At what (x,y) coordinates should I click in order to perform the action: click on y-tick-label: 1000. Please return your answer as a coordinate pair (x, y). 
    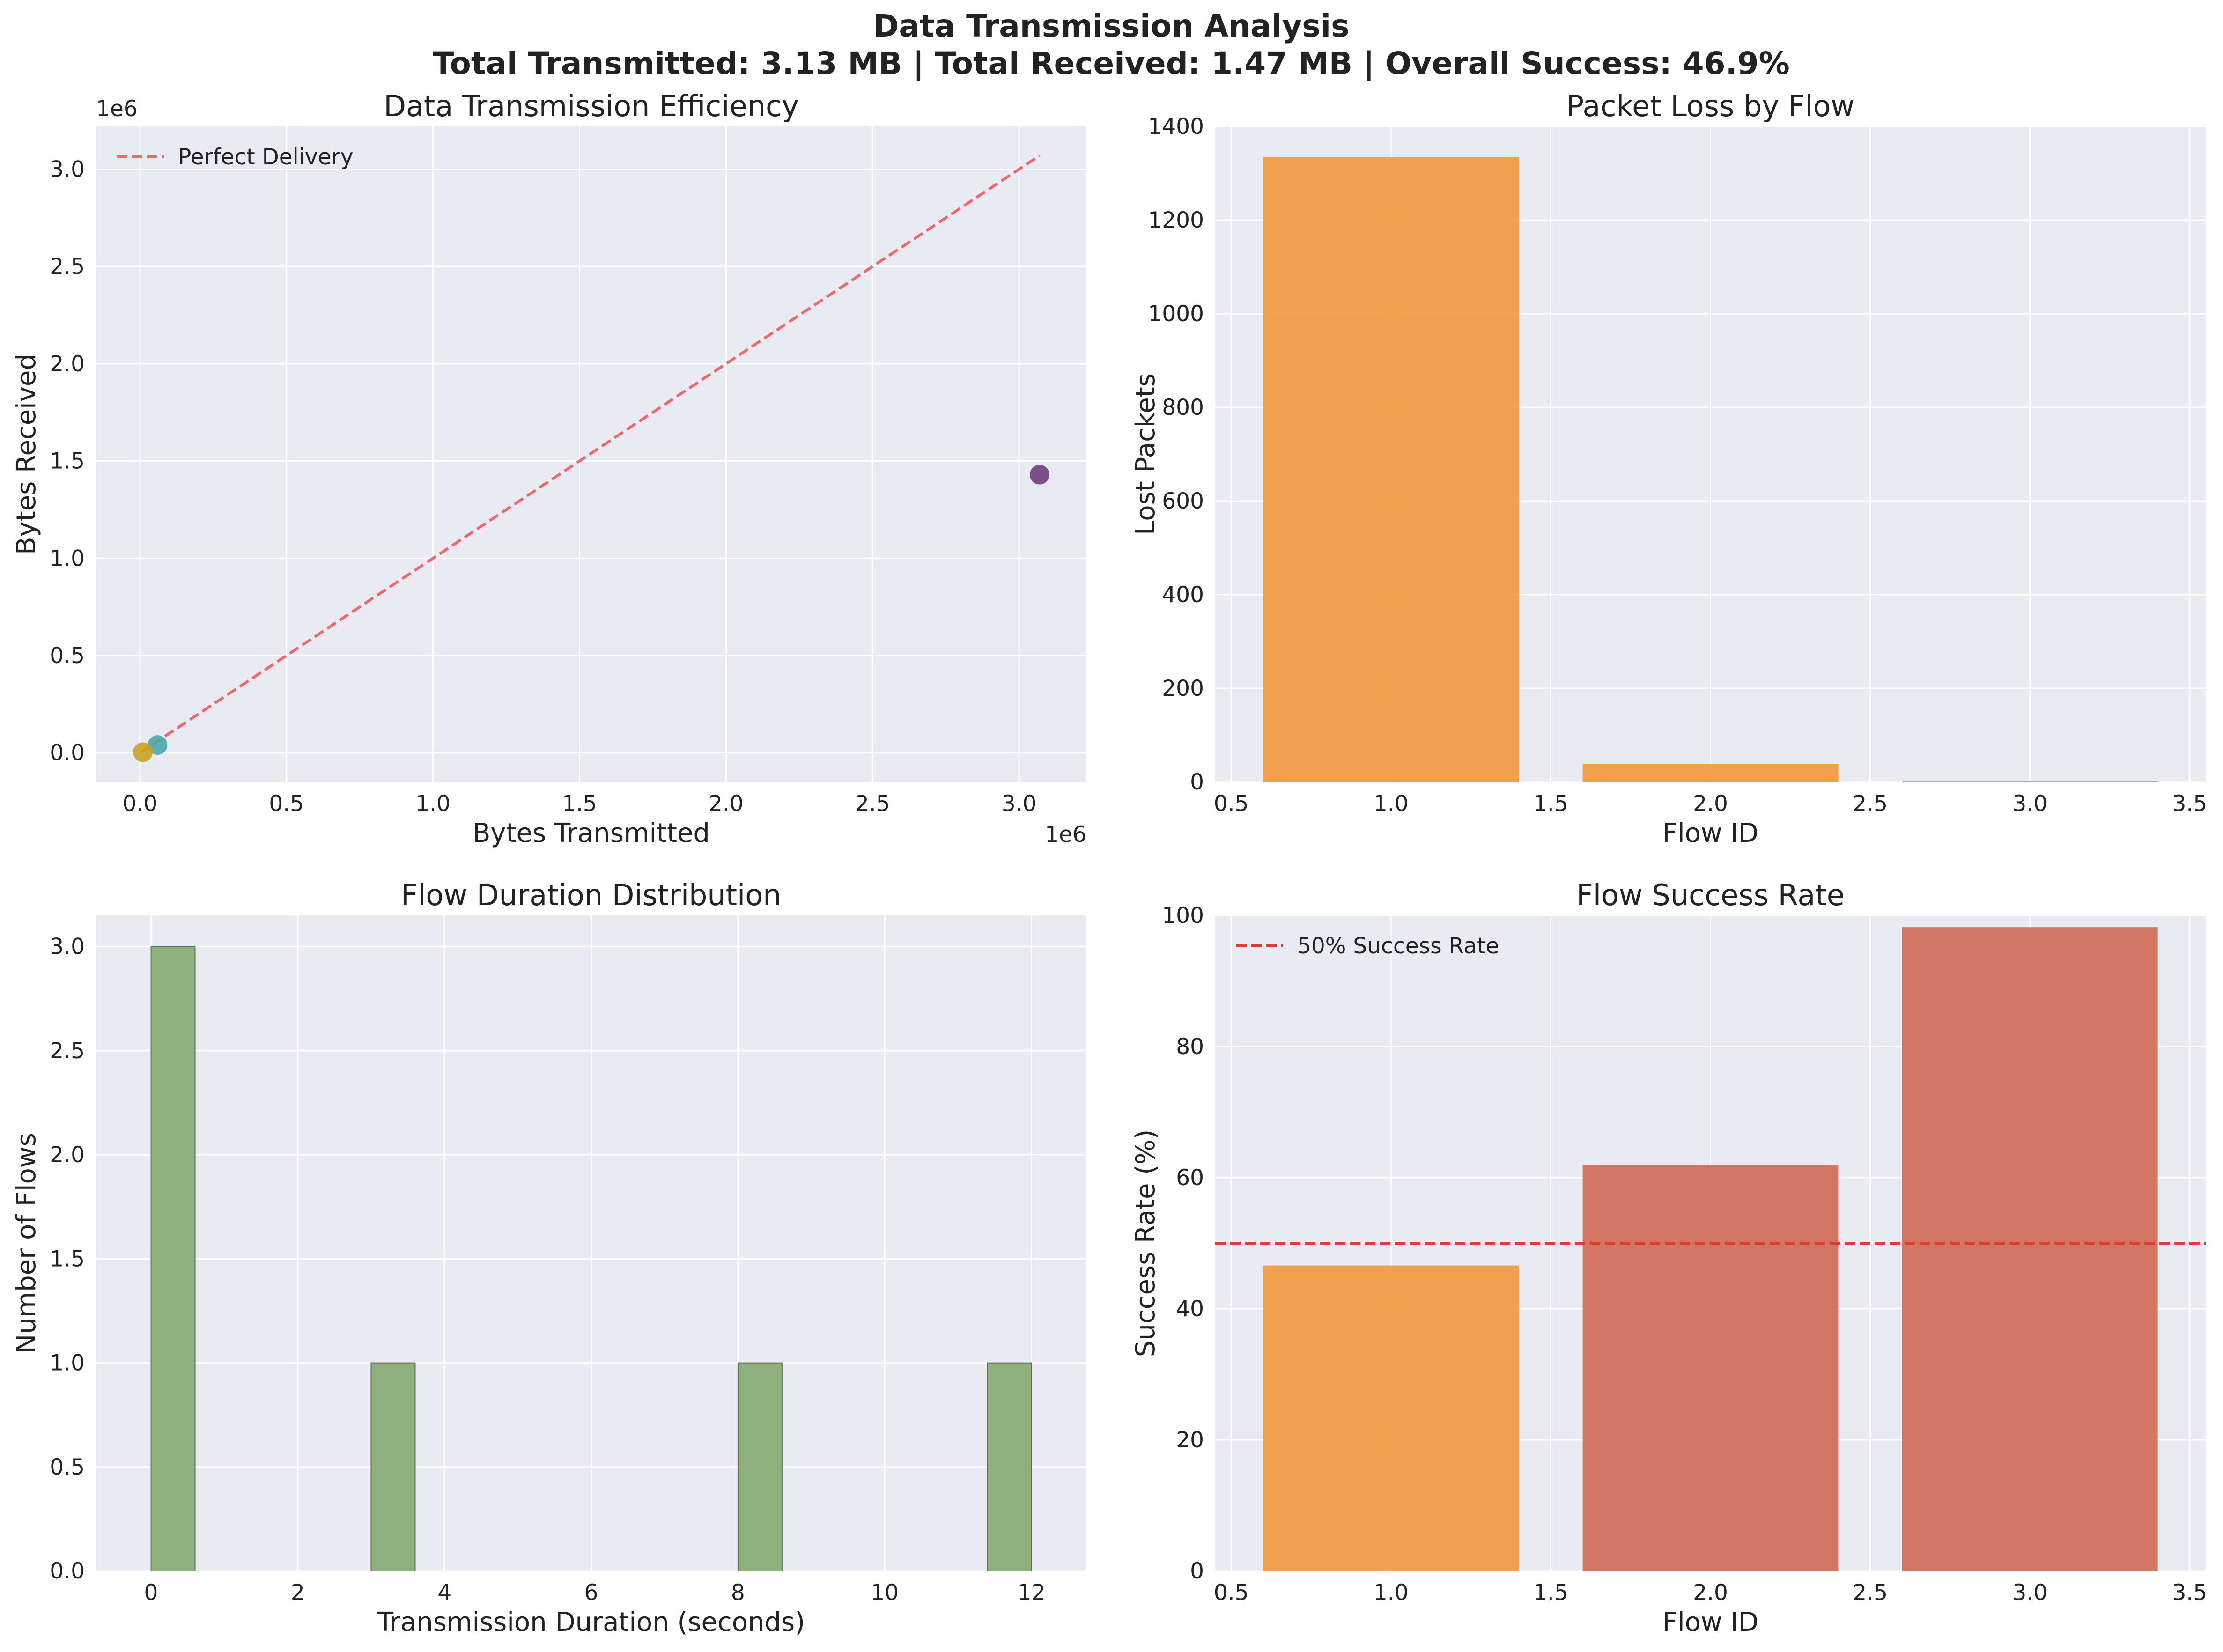
    Looking at the image, I should click on (1176, 314).